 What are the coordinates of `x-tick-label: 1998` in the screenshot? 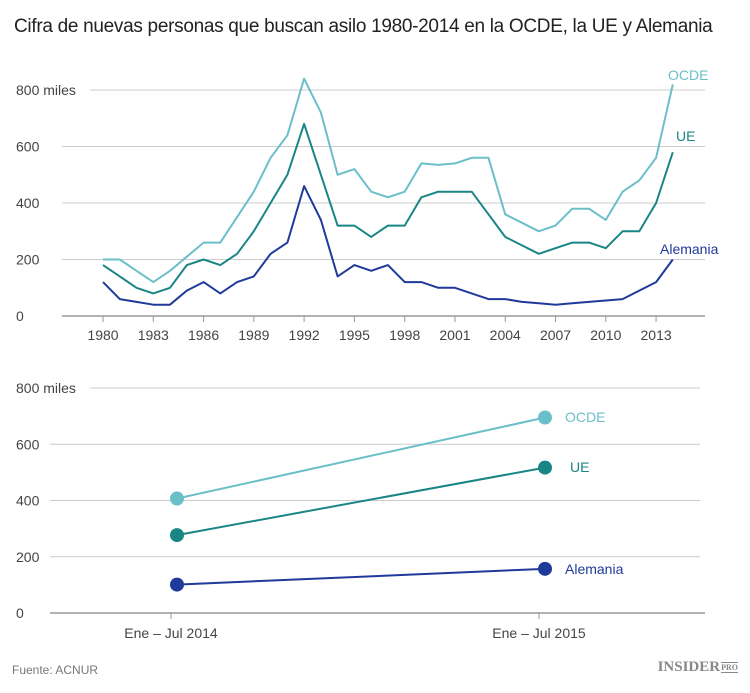 It's located at (404, 335).